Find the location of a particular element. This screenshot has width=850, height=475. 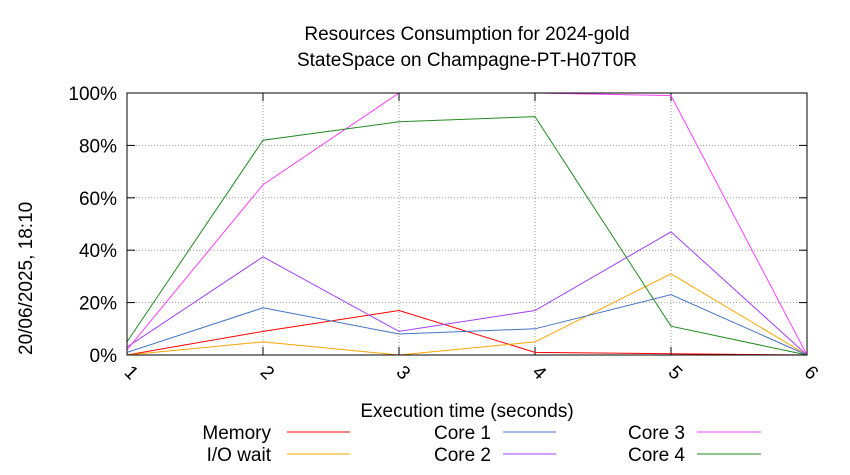

x-tick-label: 4 is located at coordinates (539, 373).